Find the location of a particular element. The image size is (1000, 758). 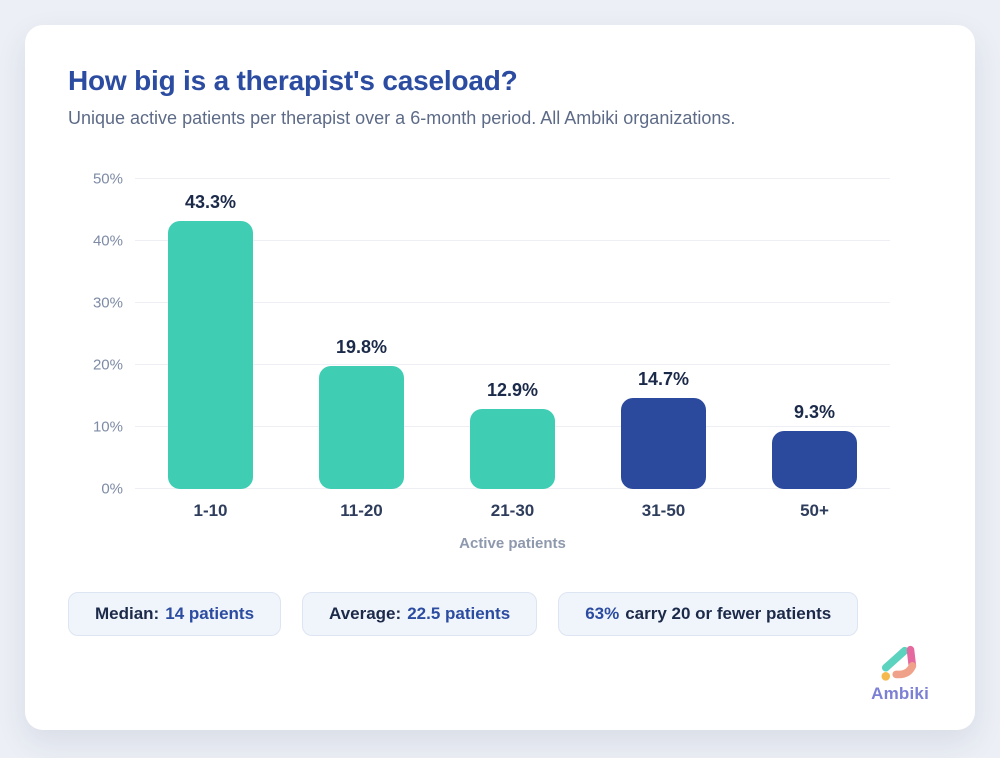

bar-value-label: 12.9% is located at coordinates (512, 390).